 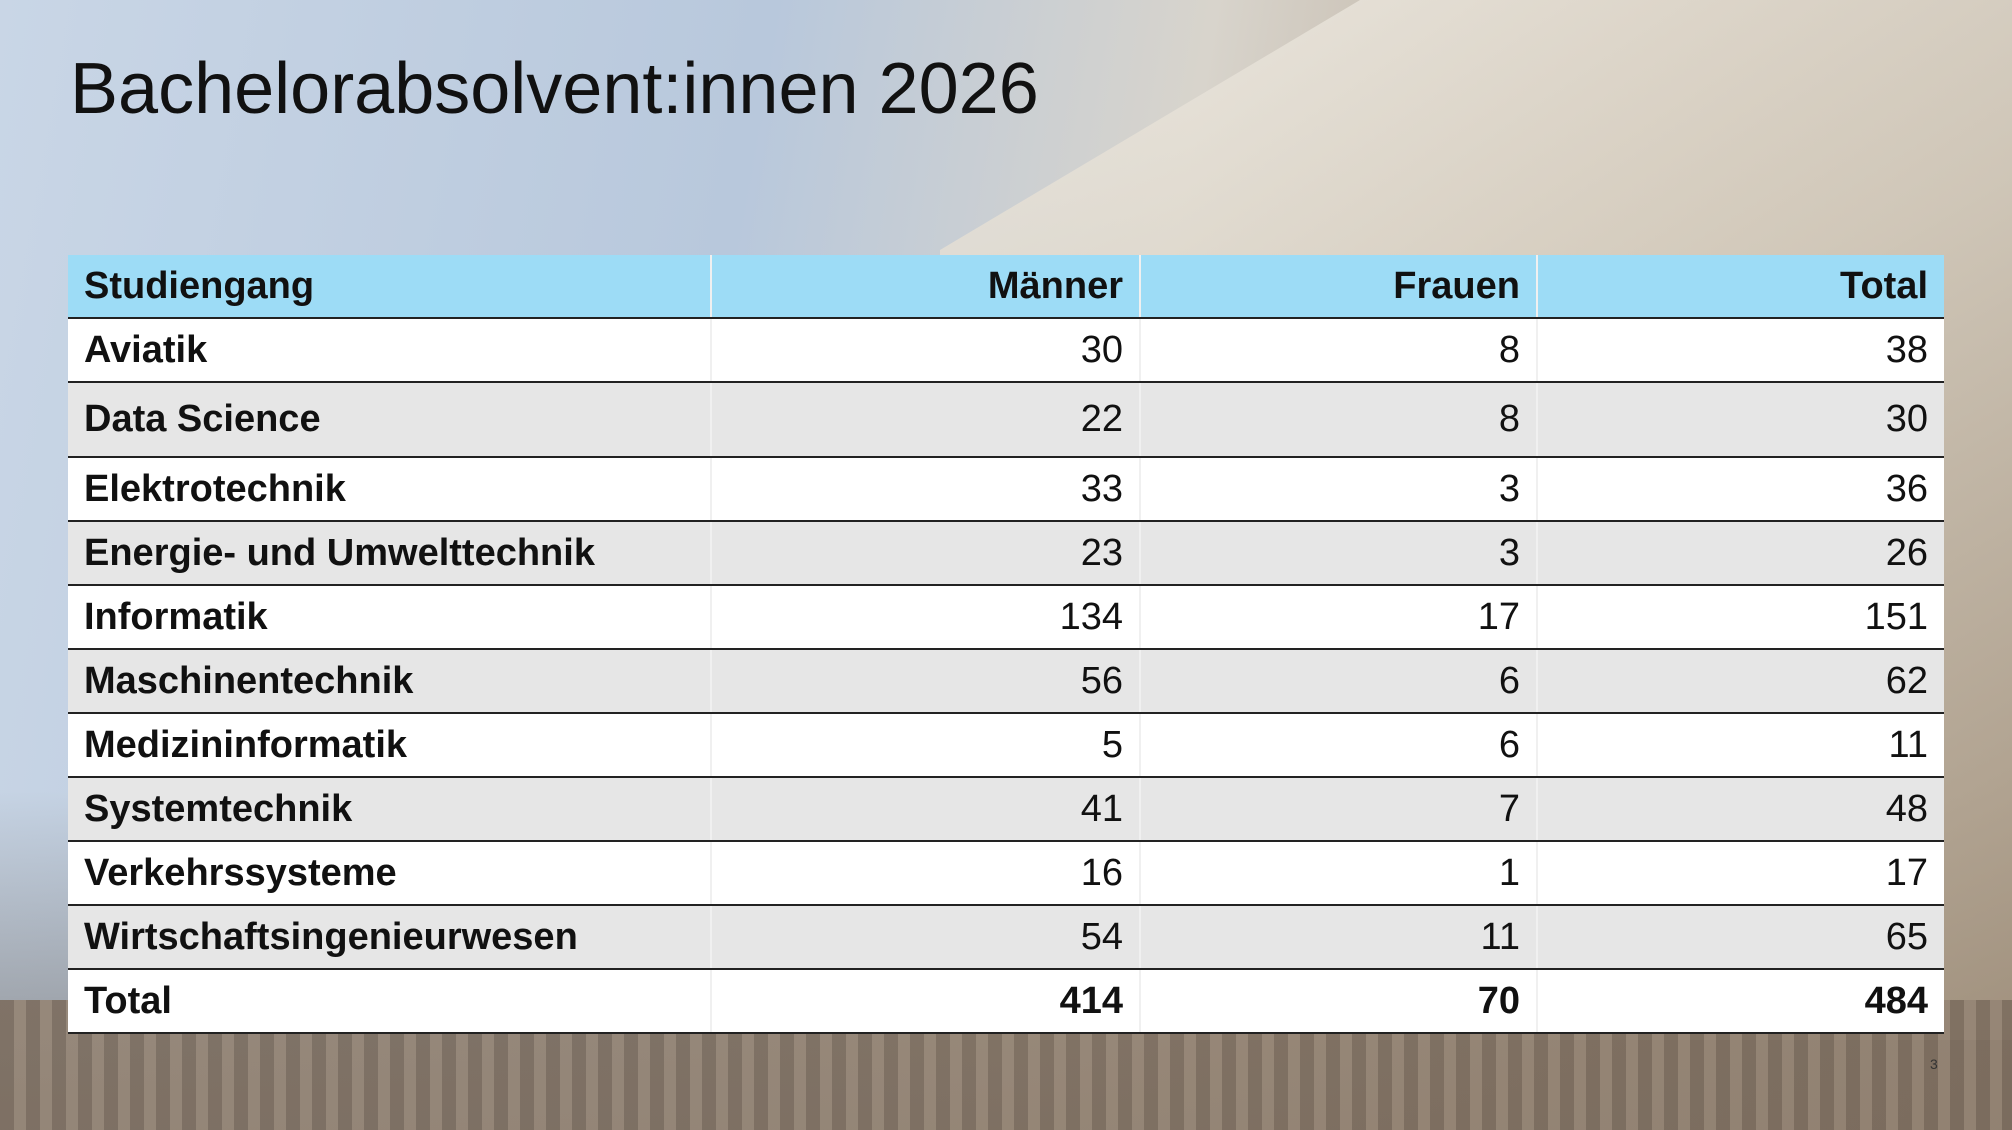 What do you see at coordinates (925, 420) in the screenshot?
I see `number-cell: 22` at bounding box center [925, 420].